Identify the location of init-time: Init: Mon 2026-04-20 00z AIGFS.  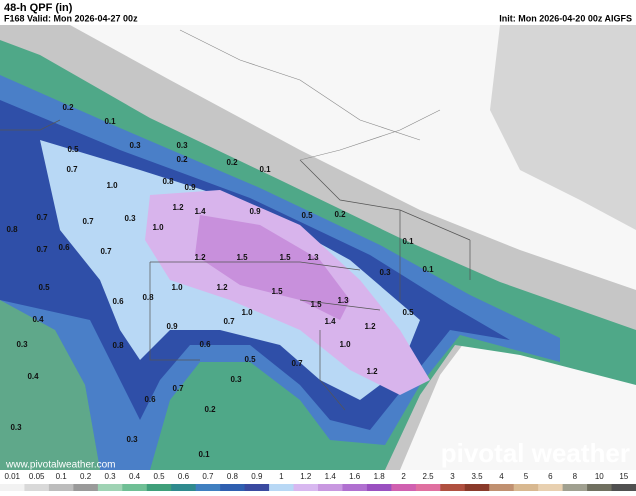
(565, 18).